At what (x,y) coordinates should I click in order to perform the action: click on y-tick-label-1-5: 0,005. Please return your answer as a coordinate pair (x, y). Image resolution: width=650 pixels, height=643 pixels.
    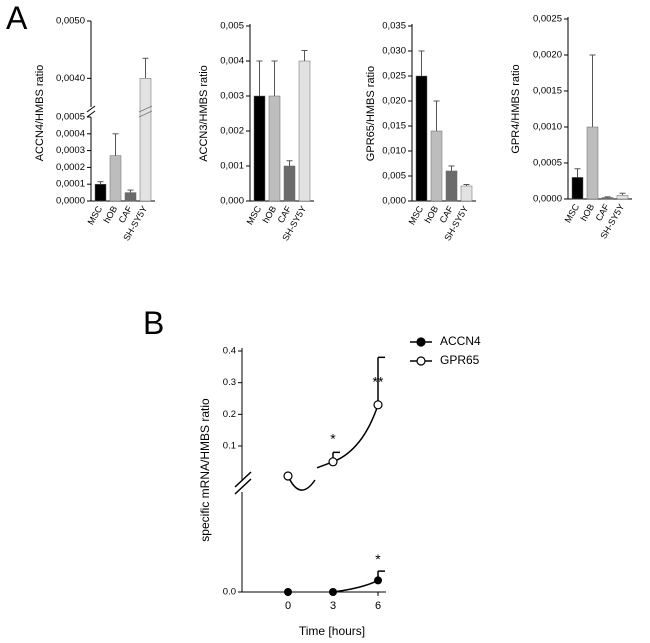
    Looking at the image, I should click on (232, 26).